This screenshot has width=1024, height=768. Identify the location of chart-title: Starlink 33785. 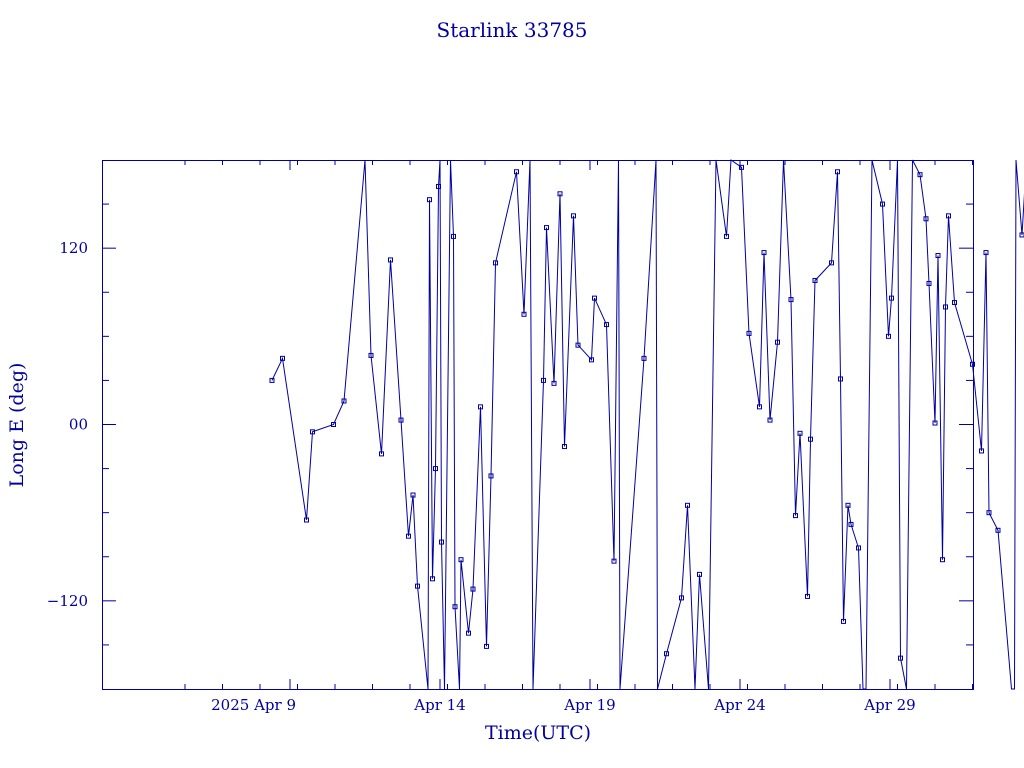
(512, 30).